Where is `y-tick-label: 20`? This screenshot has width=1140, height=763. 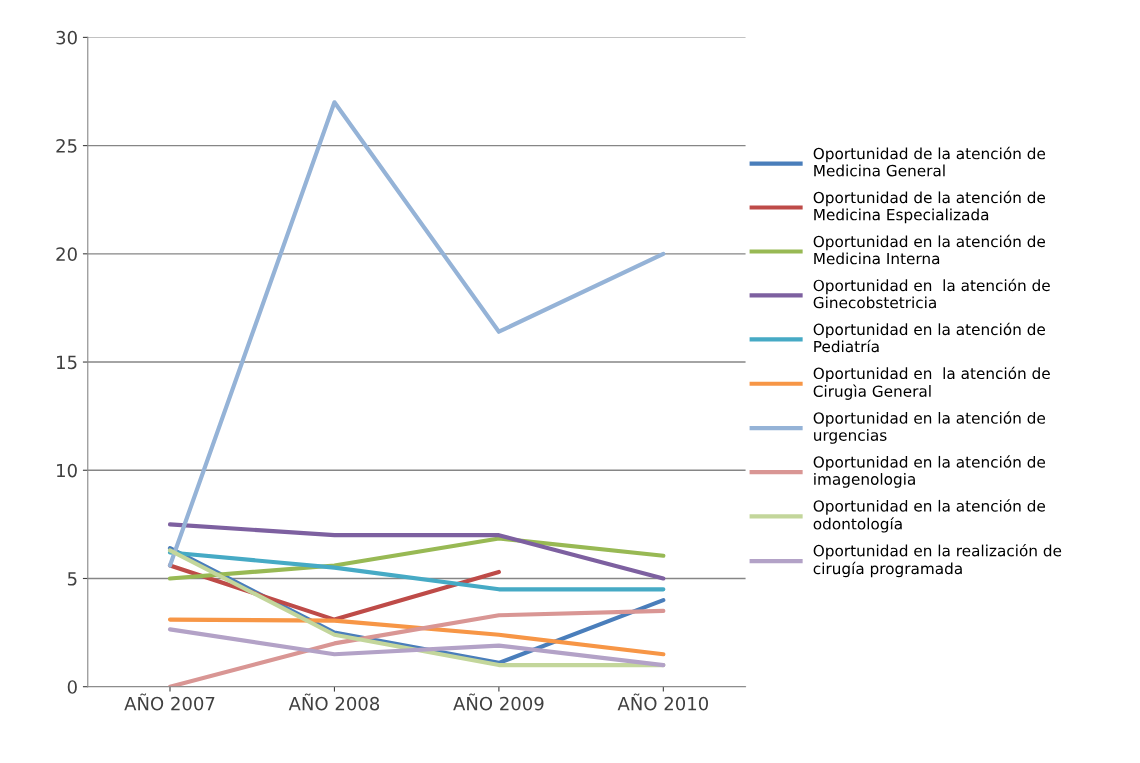
y-tick-label: 20 is located at coordinates (66, 254).